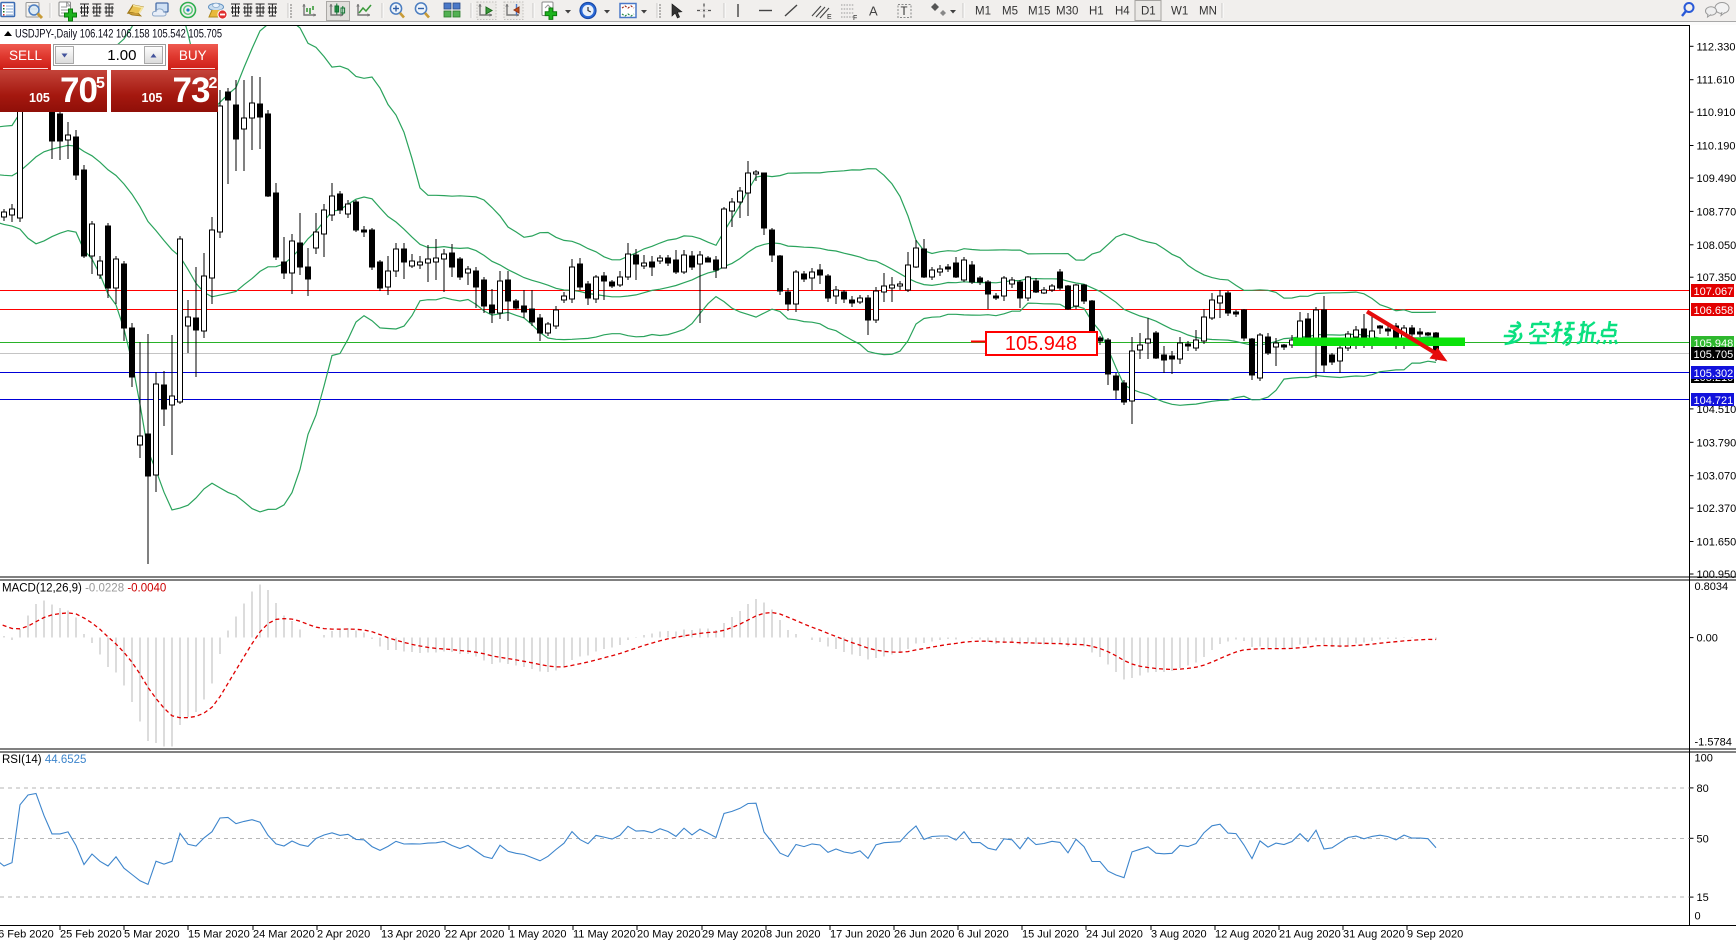 This screenshot has height=940, width=1736. What do you see at coordinates (793, 934) in the screenshot?
I see `svg-text: 8 Jun 2020` at bounding box center [793, 934].